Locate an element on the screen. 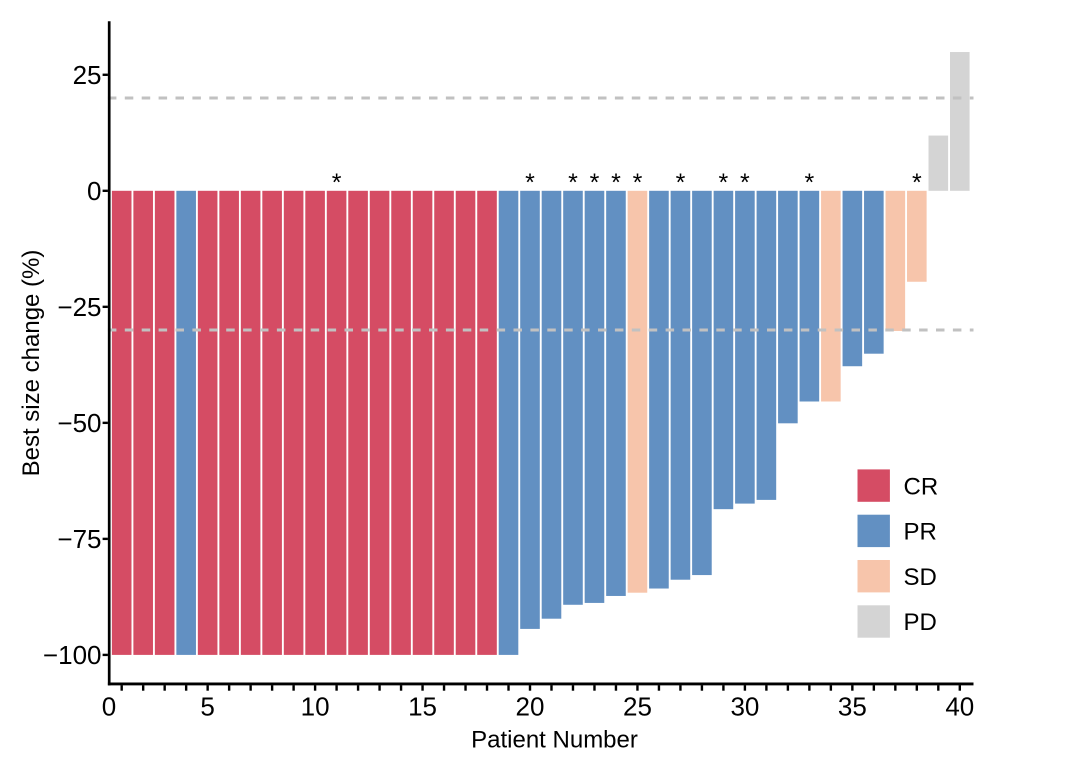 This screenshot has width=1080, height=763. svg-text: SD is located at coordinates (920, 577).